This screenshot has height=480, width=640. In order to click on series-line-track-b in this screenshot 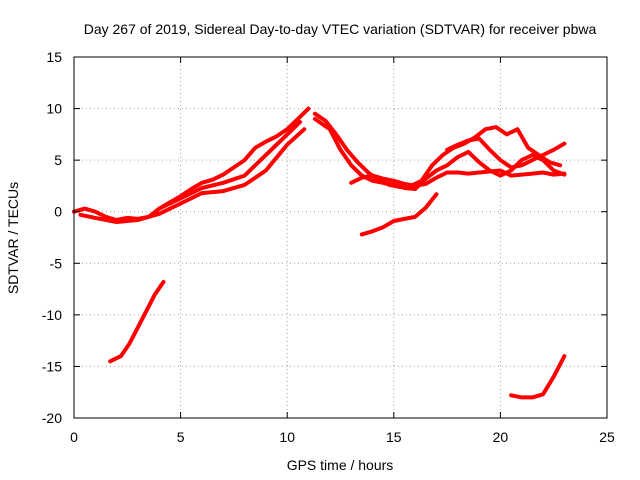, I will do `click(192, 175)`.